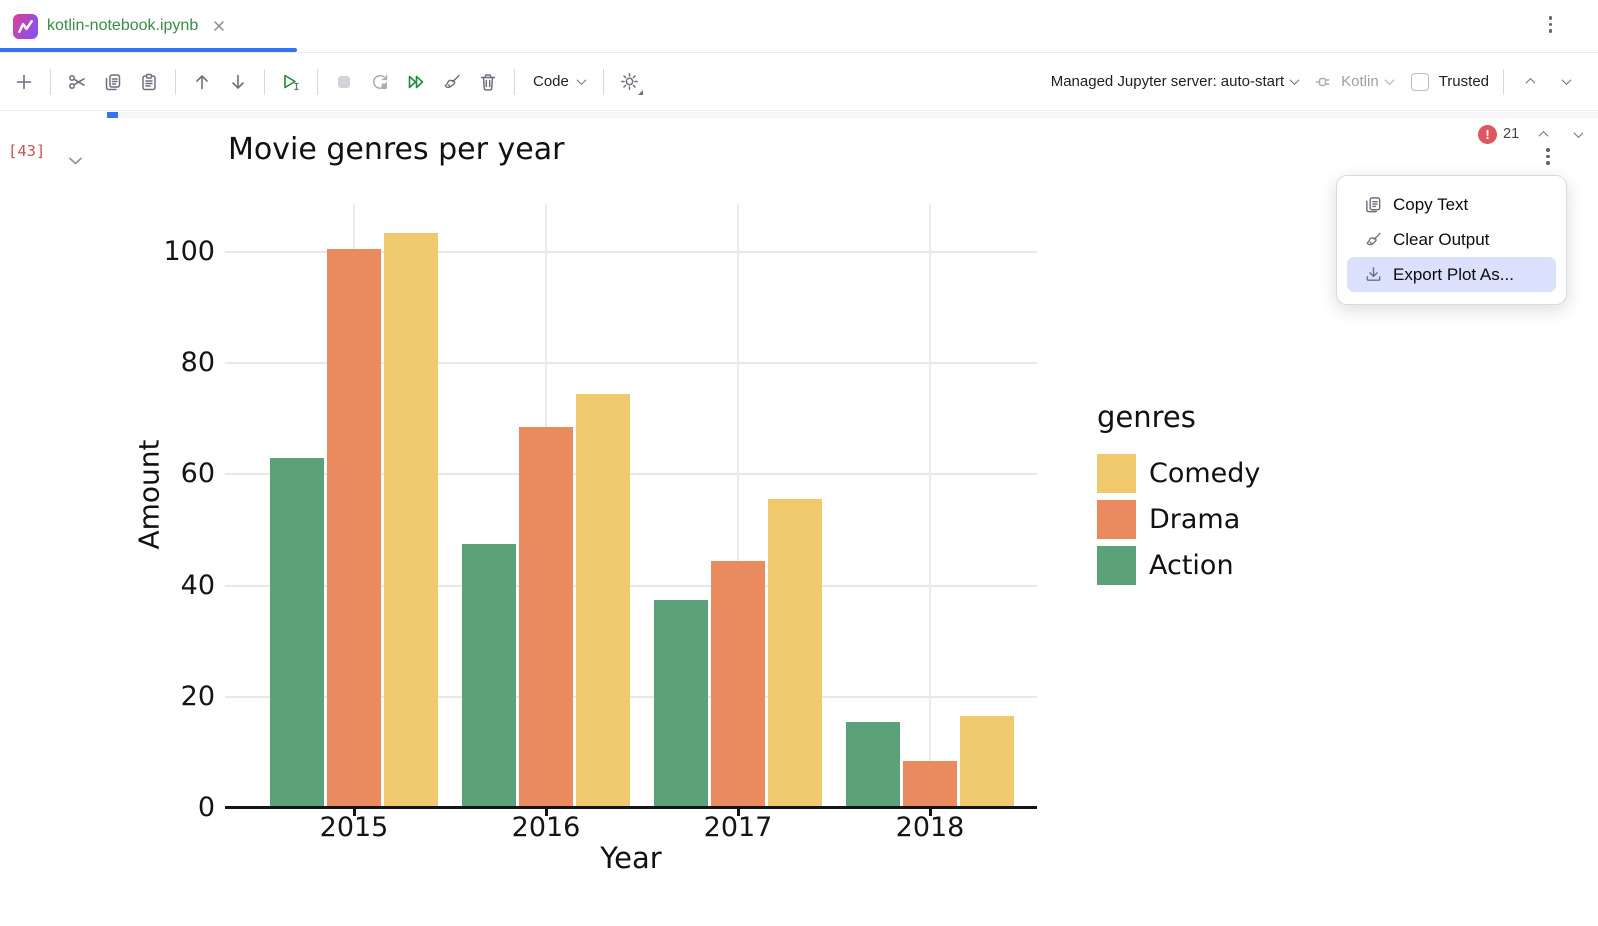 The width and height of the screenshot is (1598, 926). What do you see at coordinates (219, 26) in the screenshot?
I see `close-icon` at bounding box center [219, 26].